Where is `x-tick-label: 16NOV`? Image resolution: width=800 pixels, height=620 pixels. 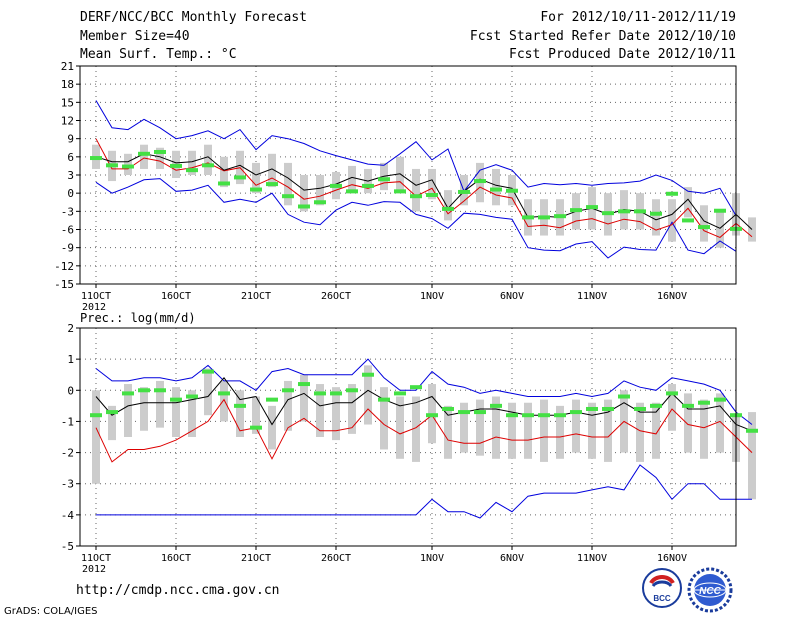
x-tick-label: 16NOV is located at coordinates (672, 558).